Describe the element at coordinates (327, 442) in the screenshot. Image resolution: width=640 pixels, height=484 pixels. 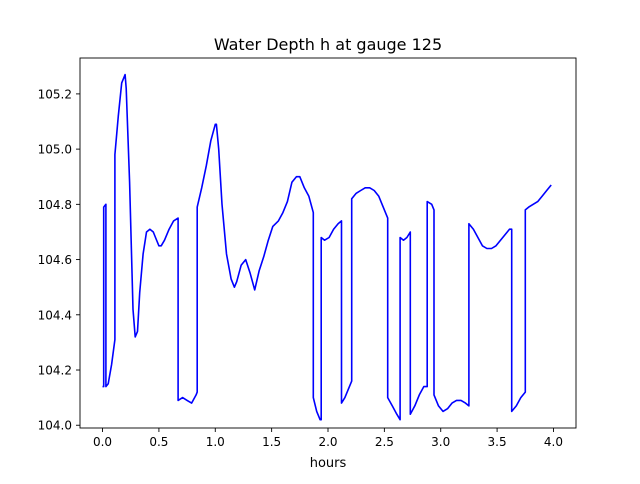
I see `x-tick-label: 2.0` at that location.